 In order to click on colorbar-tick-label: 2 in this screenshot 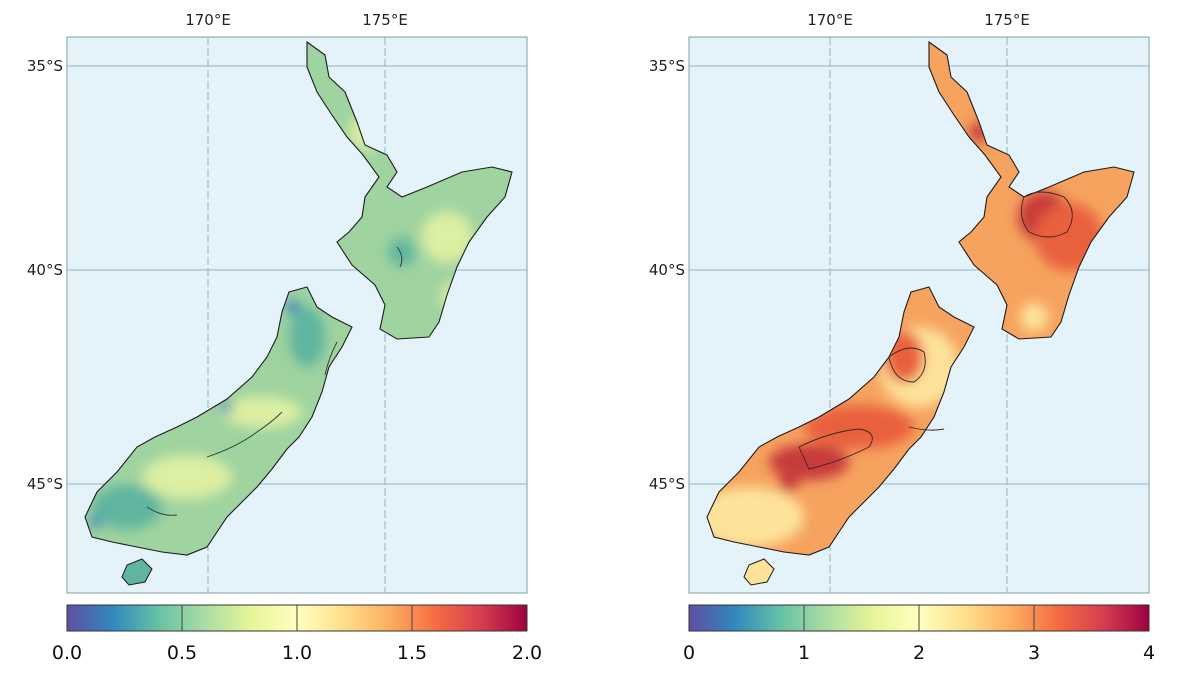, I will do `click(919, 653)`.